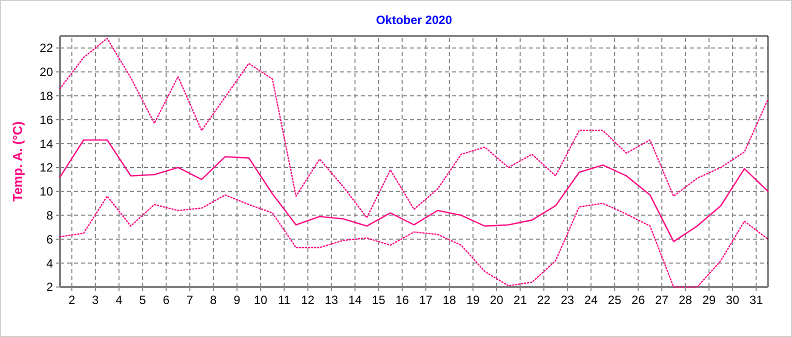 This screenshot has width=792, height=337. Describe the element at coordinates (308, 300) in the screenshot. I see `x-tick-label: 12` at that location.